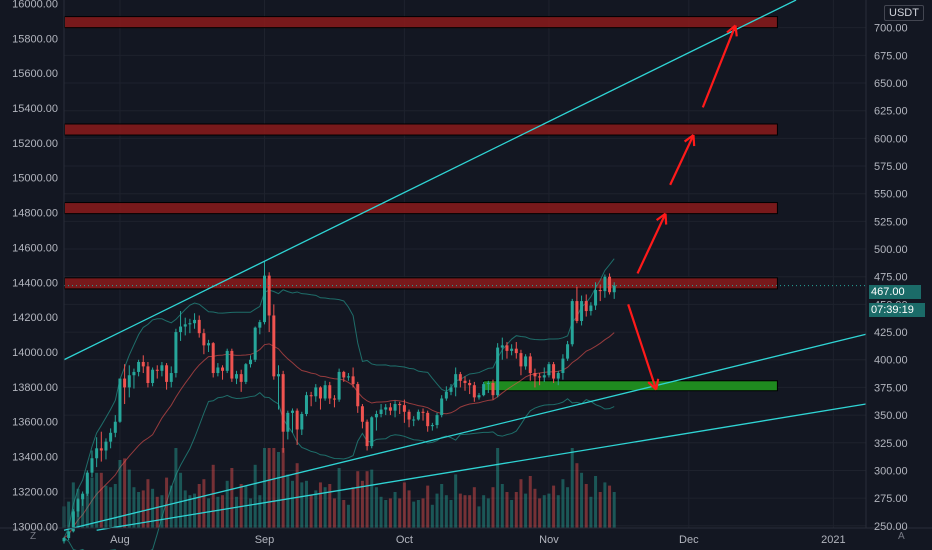  I want to click on left-tick-label: 14200.00, so click(35, 318).